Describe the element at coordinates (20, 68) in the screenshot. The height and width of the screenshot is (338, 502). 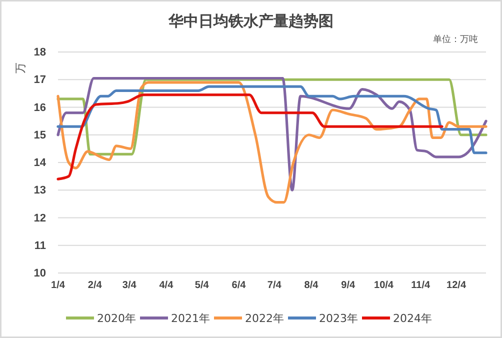
I see `y-axis-title: 万` at that location.